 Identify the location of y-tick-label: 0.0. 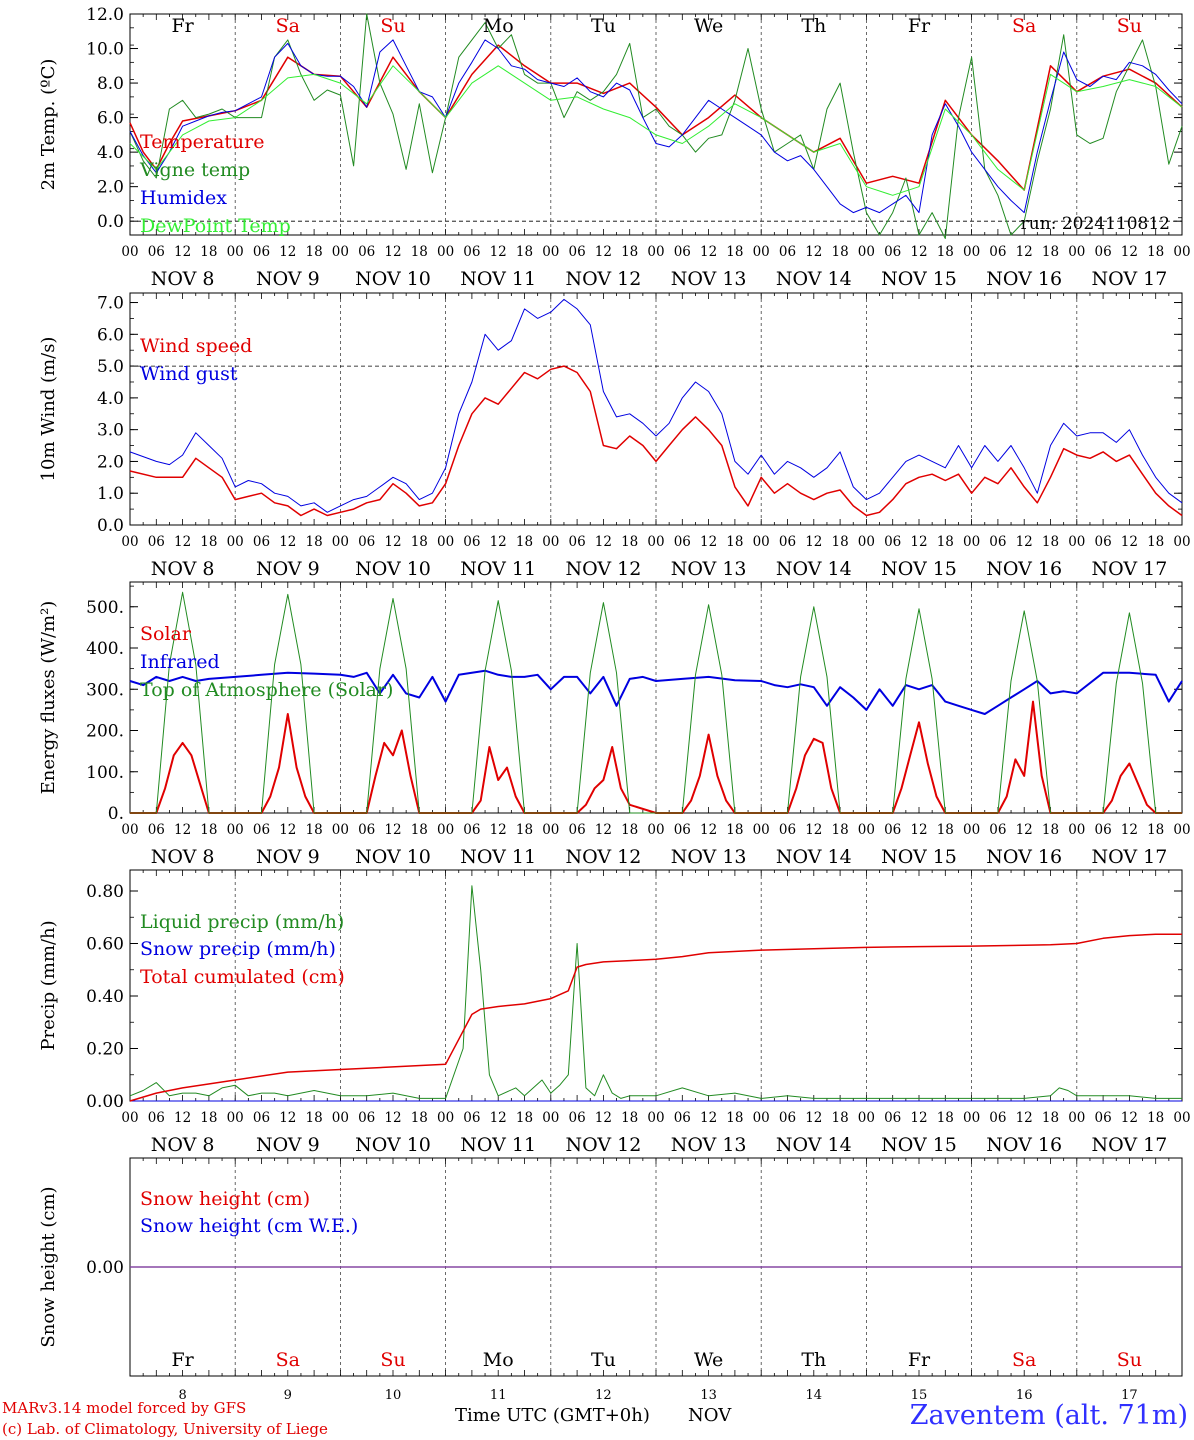
(110, 222).